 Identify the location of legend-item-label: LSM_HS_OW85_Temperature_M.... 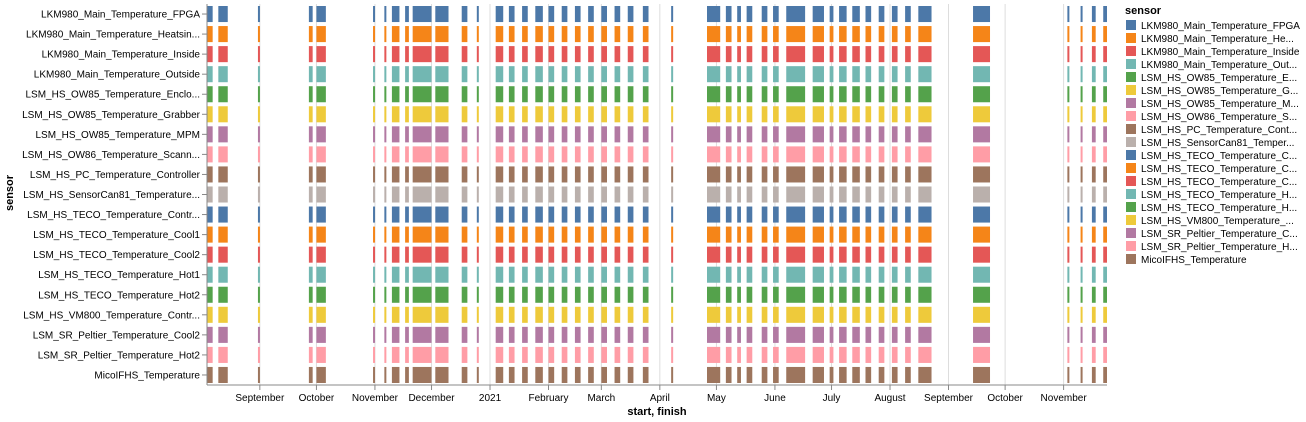
(1220, 104).